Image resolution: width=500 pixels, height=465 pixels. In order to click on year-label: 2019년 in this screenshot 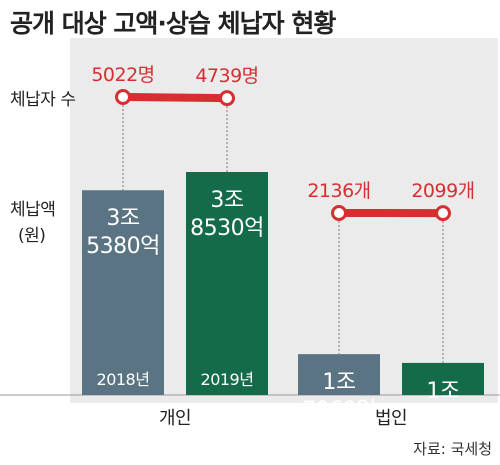, I will do `click(227, 379)`.